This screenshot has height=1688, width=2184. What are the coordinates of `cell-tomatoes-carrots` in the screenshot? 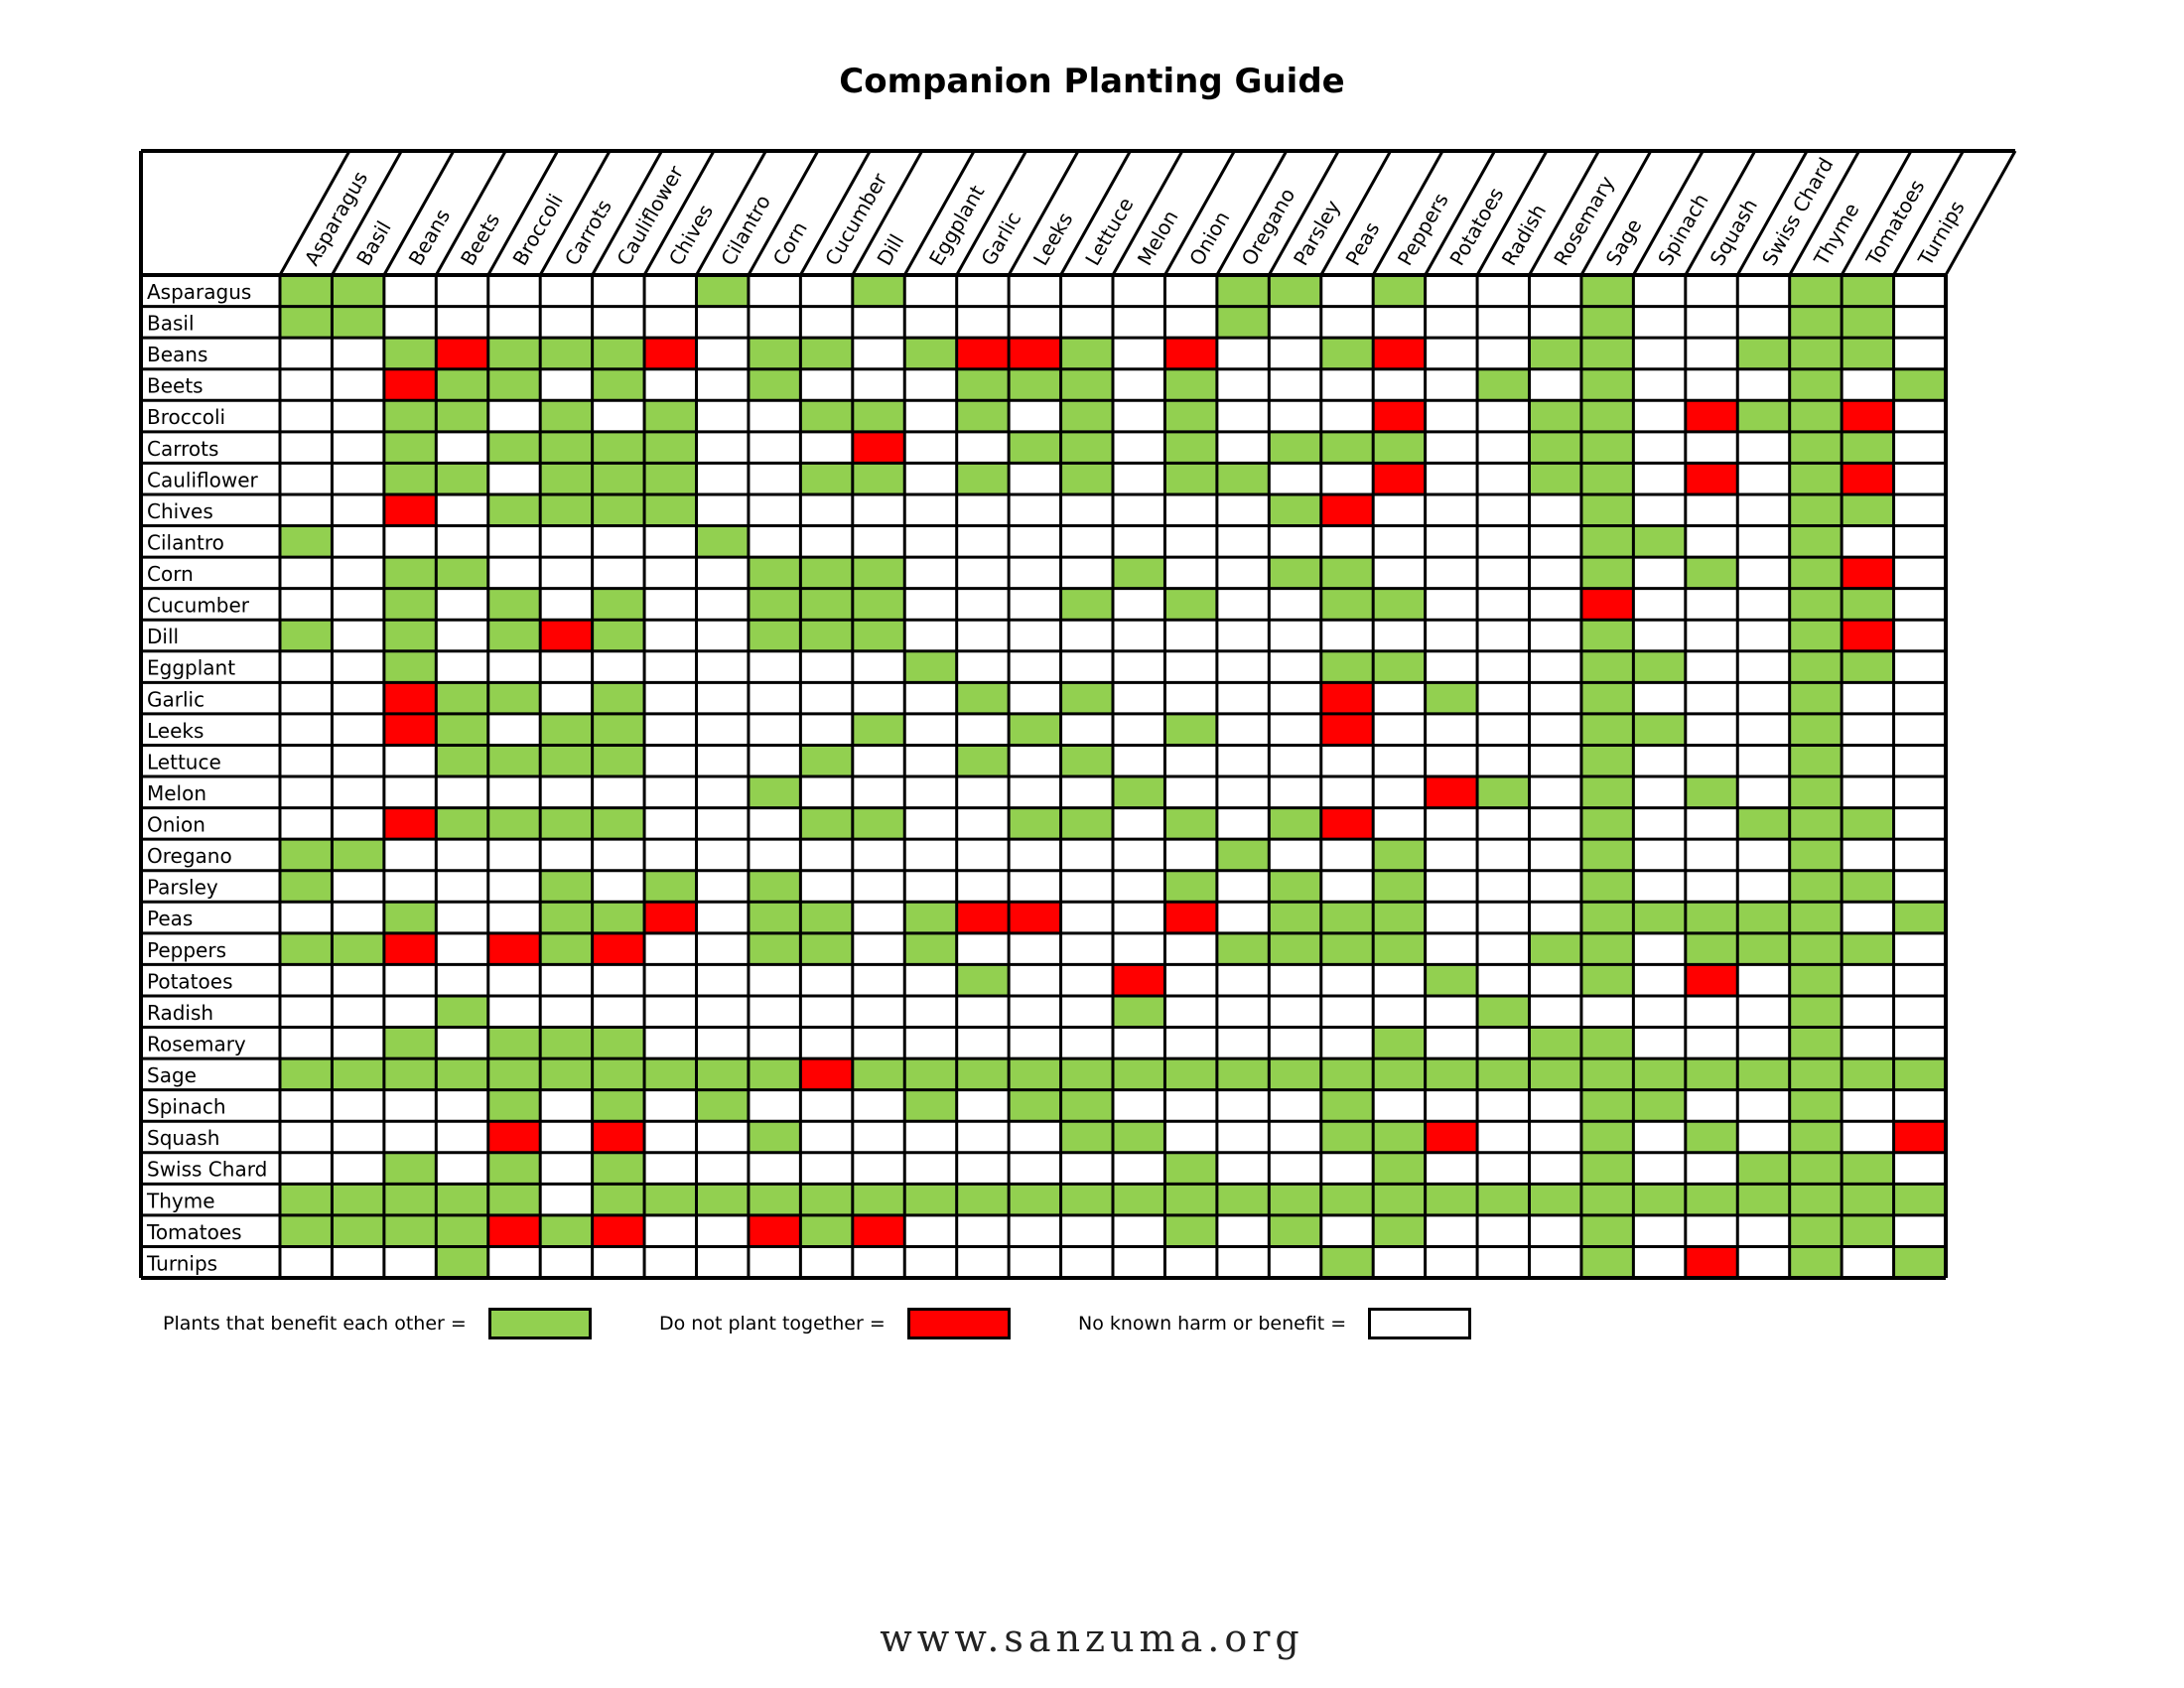 It's located at (566, 1230).